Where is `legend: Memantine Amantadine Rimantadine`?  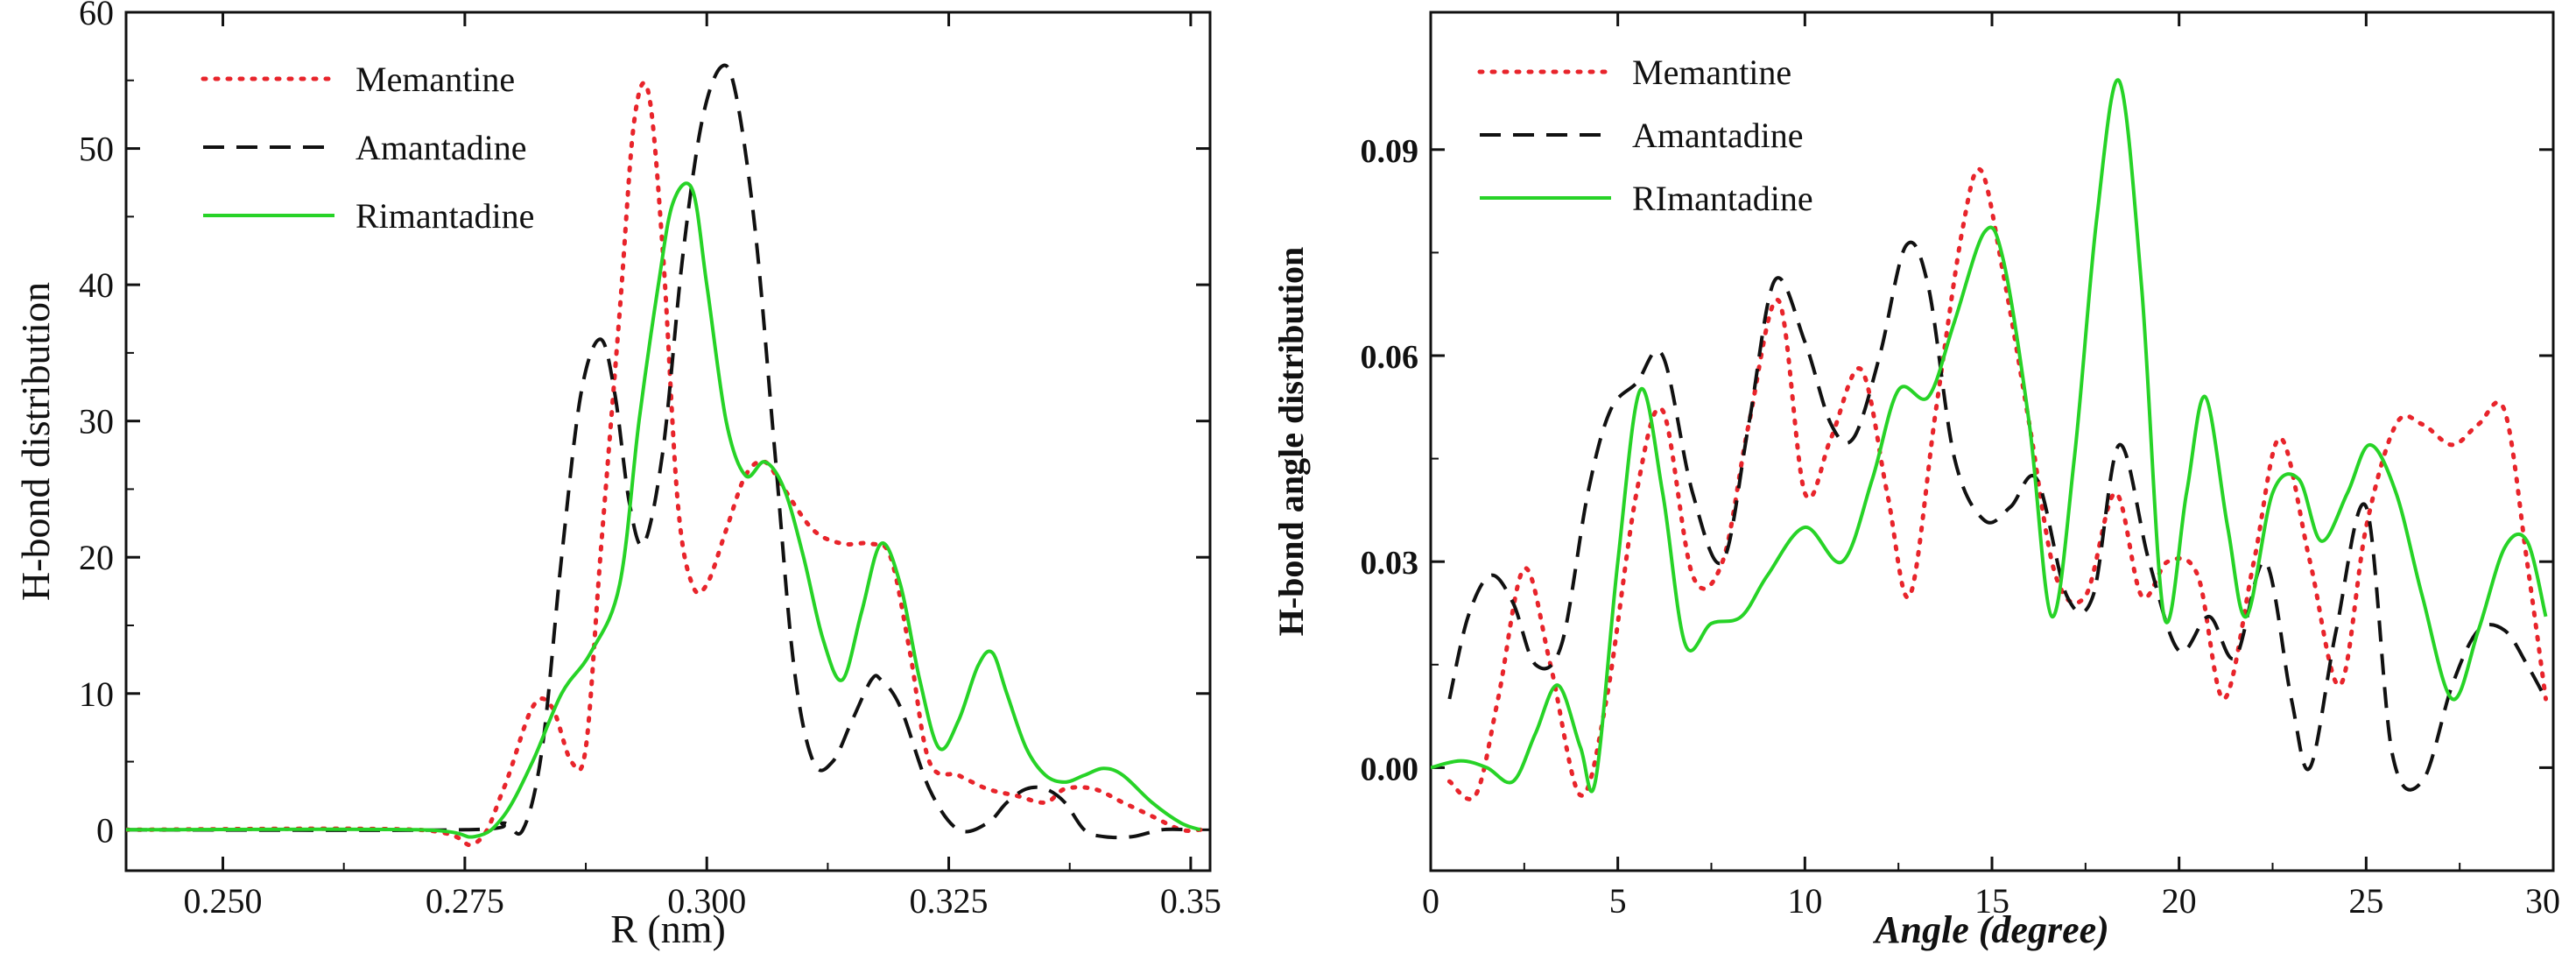 legend: Memantine Amantadine Rimantadine is located at coordinates (367, 148).